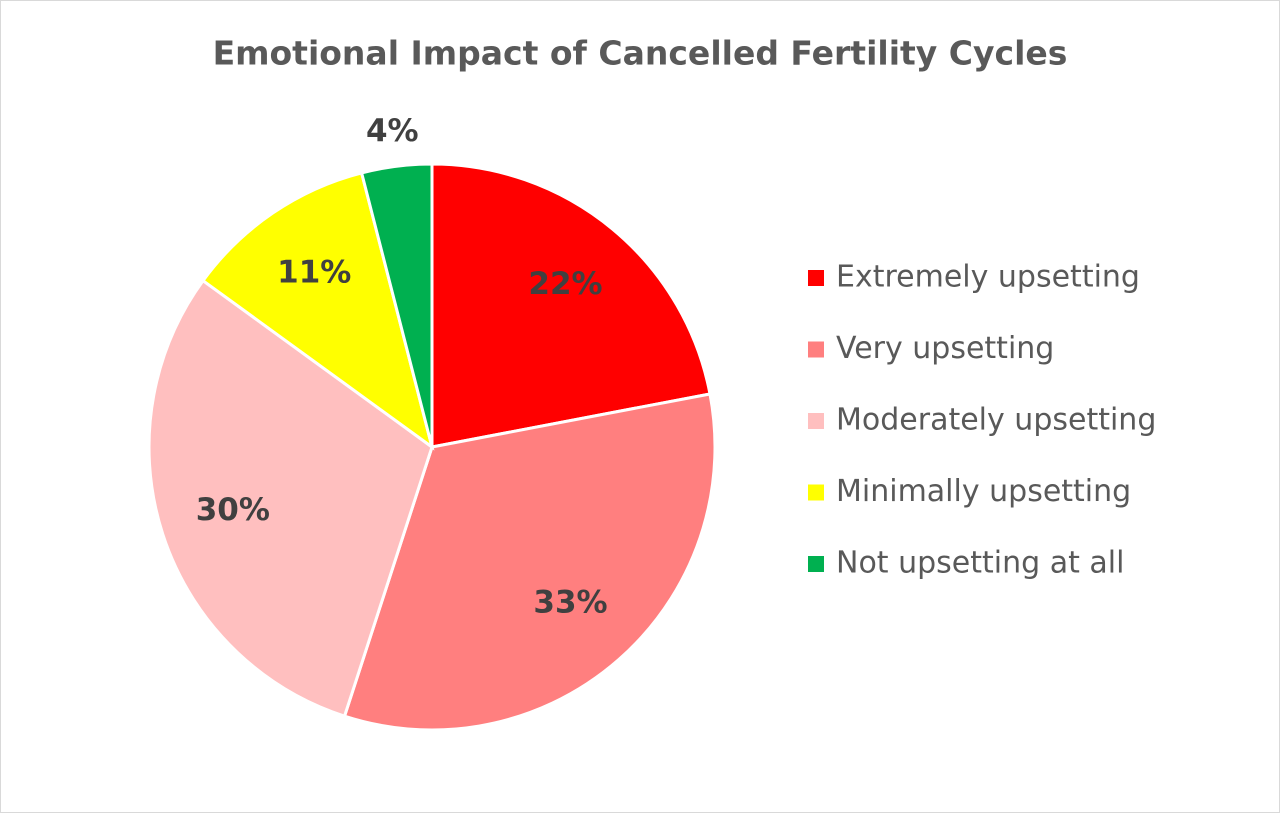  What do you see at coordinates (314, 272) in the screenshot?
I see `data-label: 11%` at bounding box center [314, 272].